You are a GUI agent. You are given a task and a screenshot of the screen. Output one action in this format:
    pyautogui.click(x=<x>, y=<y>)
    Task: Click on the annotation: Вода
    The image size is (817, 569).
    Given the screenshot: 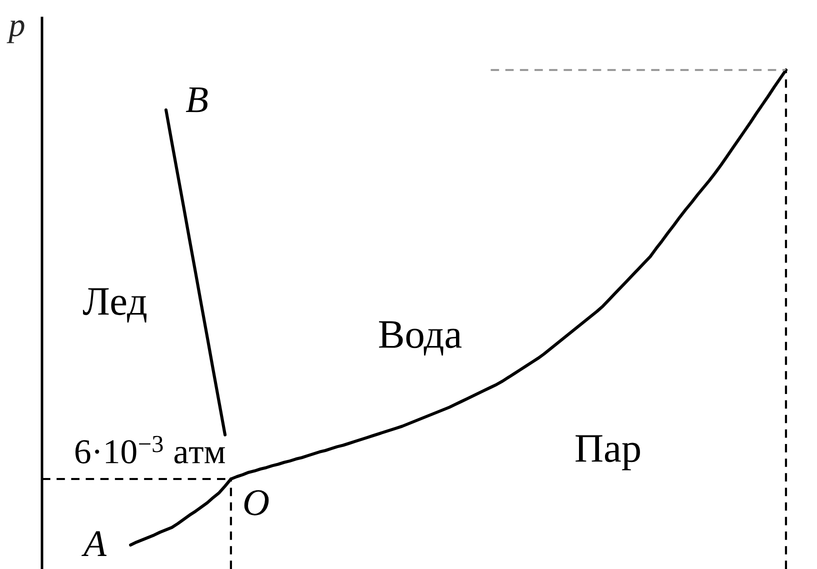 What is the action you would take?
    pyautogui.click(x=420, y=338)
    